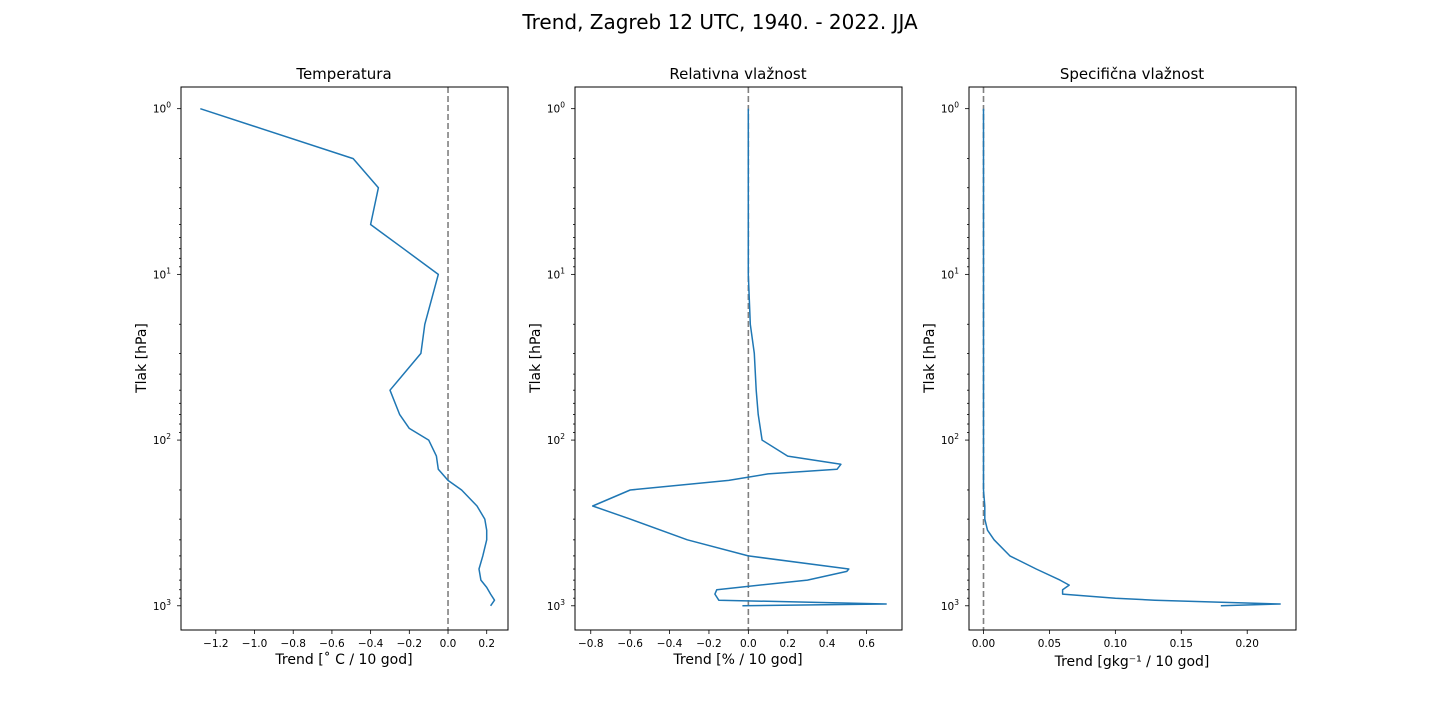  Describe the element at coordinates (142, 358) in the screenshot. I see `temperature-ylabel: Tlak [hPa]` at that location.